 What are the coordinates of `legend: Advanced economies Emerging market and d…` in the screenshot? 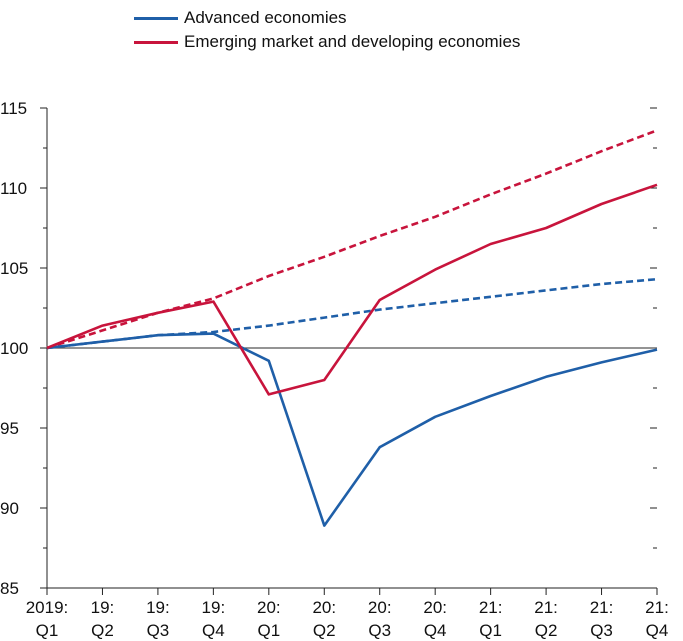 It's located at (327, 30).